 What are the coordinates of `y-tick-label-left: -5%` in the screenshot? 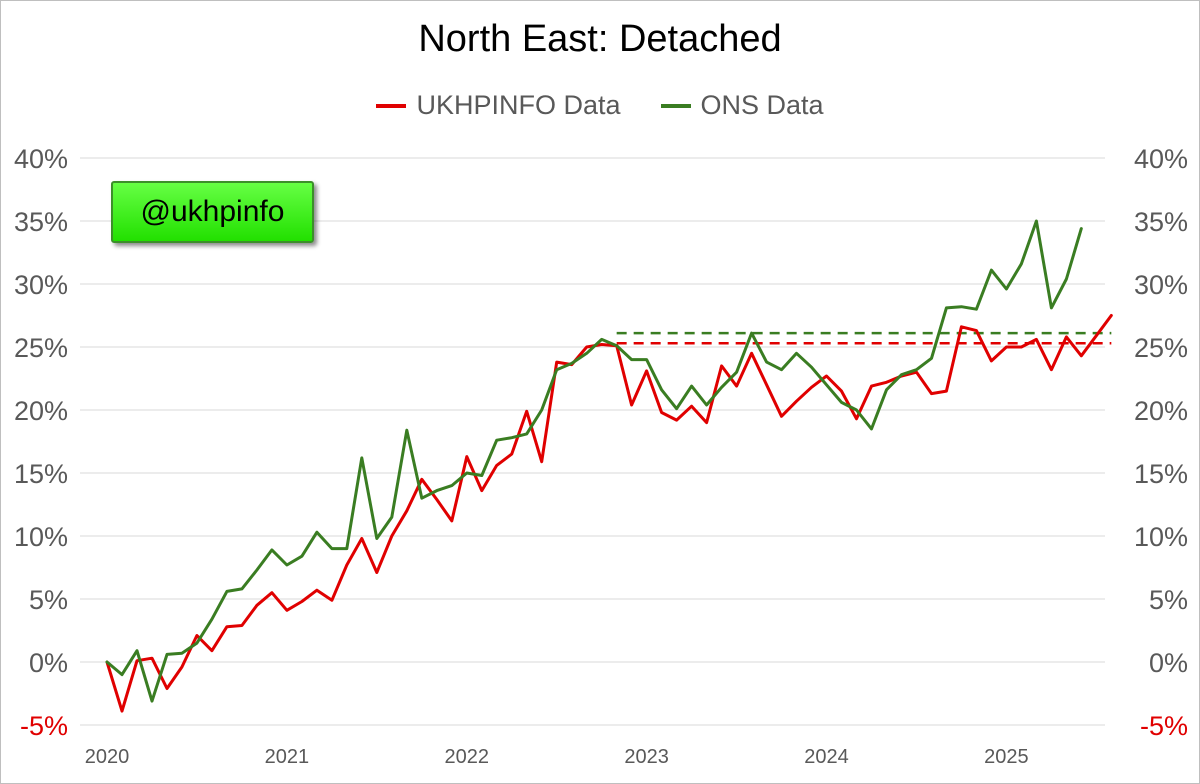 It's located at (44, 726).